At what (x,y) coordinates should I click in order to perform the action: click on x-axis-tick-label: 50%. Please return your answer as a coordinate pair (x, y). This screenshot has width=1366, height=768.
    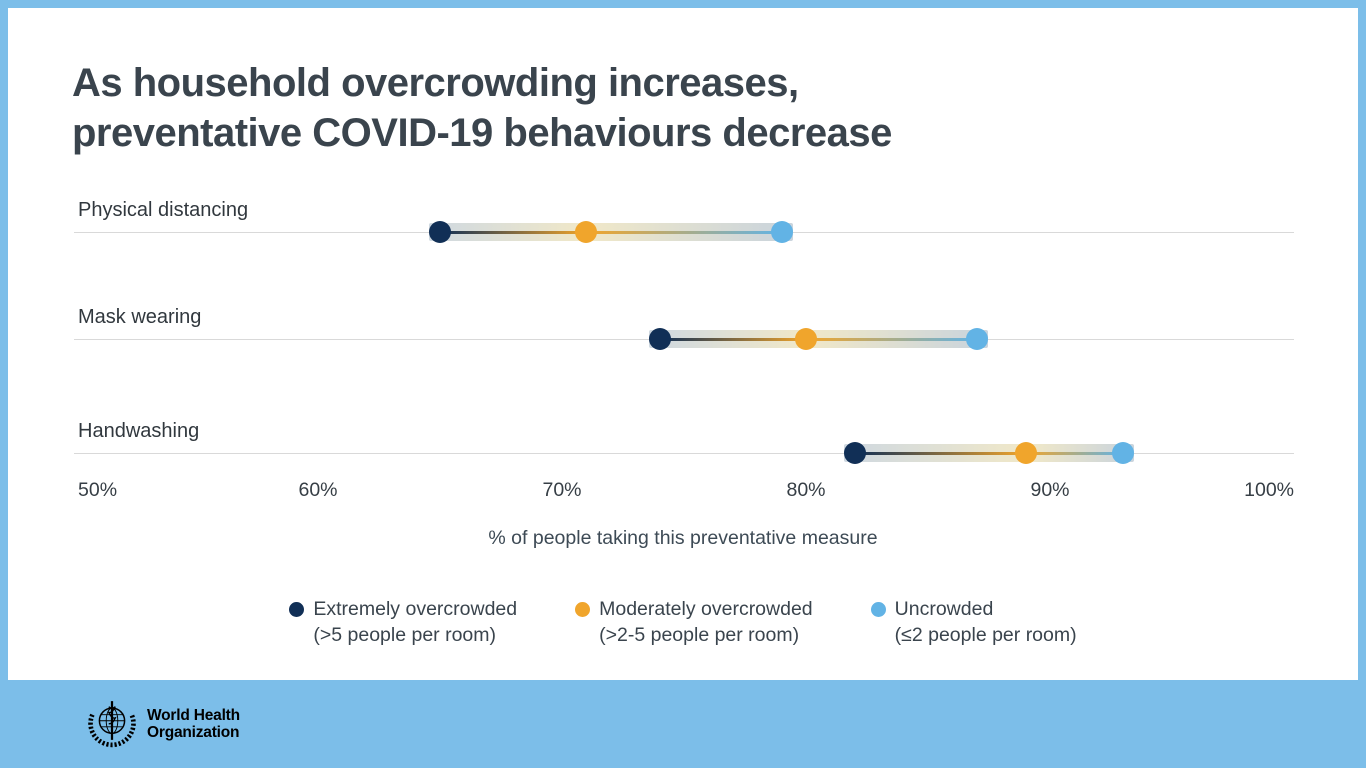
    Looking at the image, I should click on (98, 490).